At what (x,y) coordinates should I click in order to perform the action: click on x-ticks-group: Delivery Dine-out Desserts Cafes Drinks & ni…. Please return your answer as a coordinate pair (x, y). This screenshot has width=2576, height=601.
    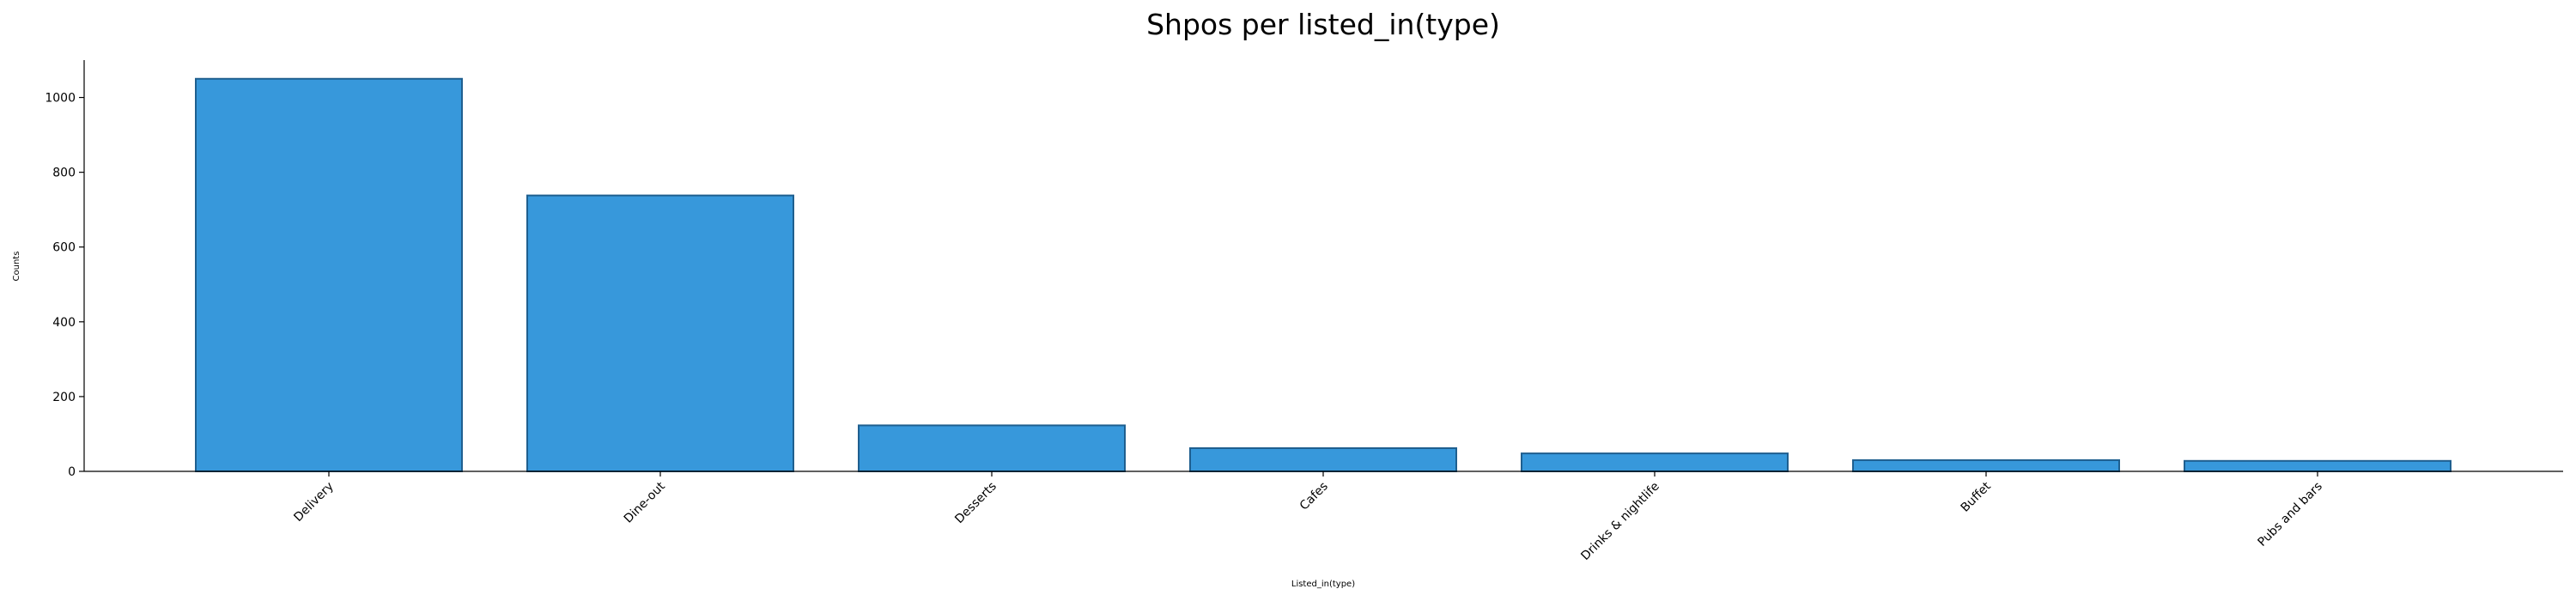
    Looking at the image, I should click on (1308, 517).